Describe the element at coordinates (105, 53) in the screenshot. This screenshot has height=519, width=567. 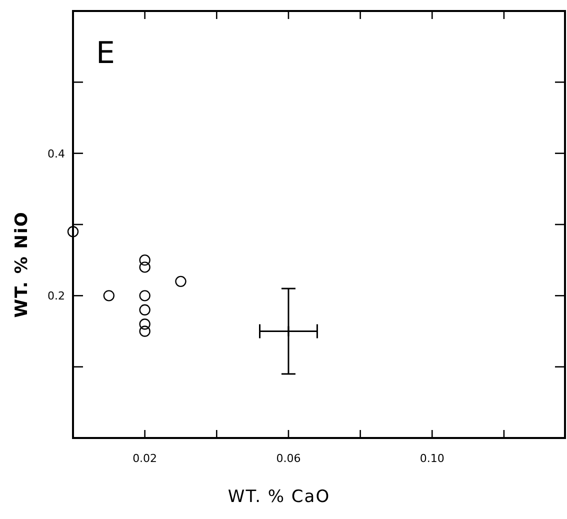
I see `annotation: E` at that location.